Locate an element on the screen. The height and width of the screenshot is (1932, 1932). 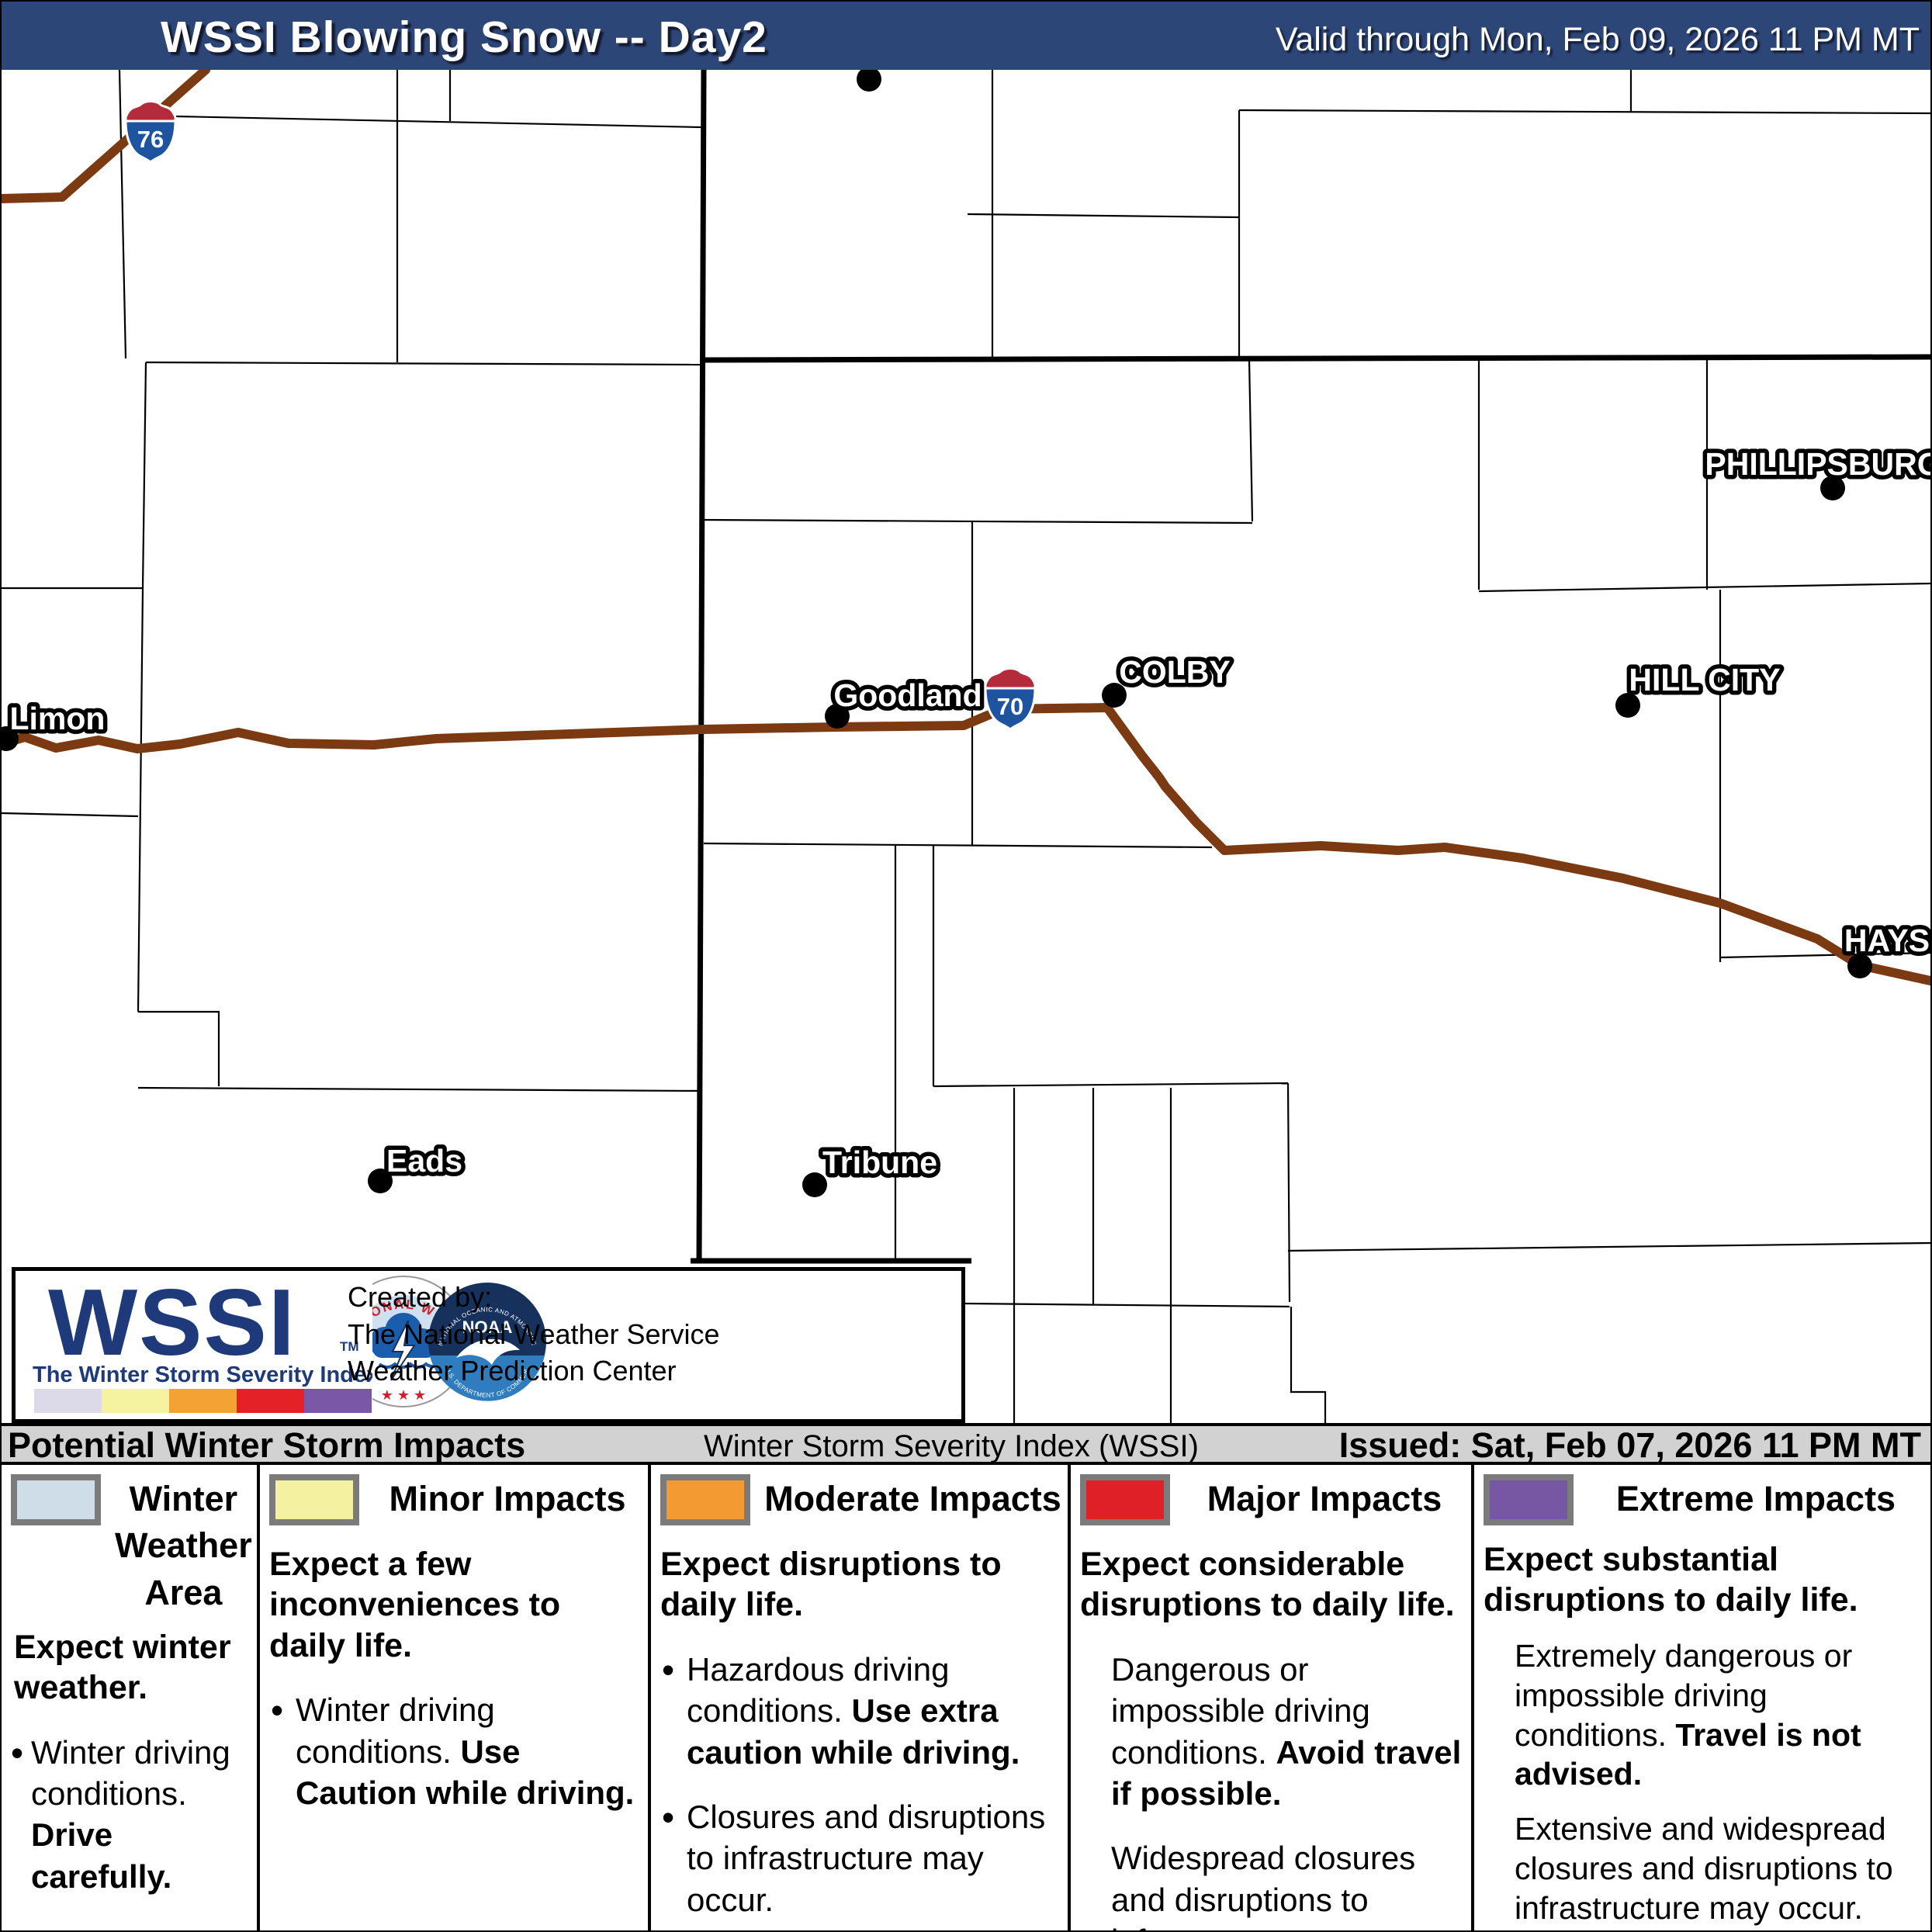
city-marker-phillipsburg: PHILLIPSBURG is located at coordinates (1815, 471).